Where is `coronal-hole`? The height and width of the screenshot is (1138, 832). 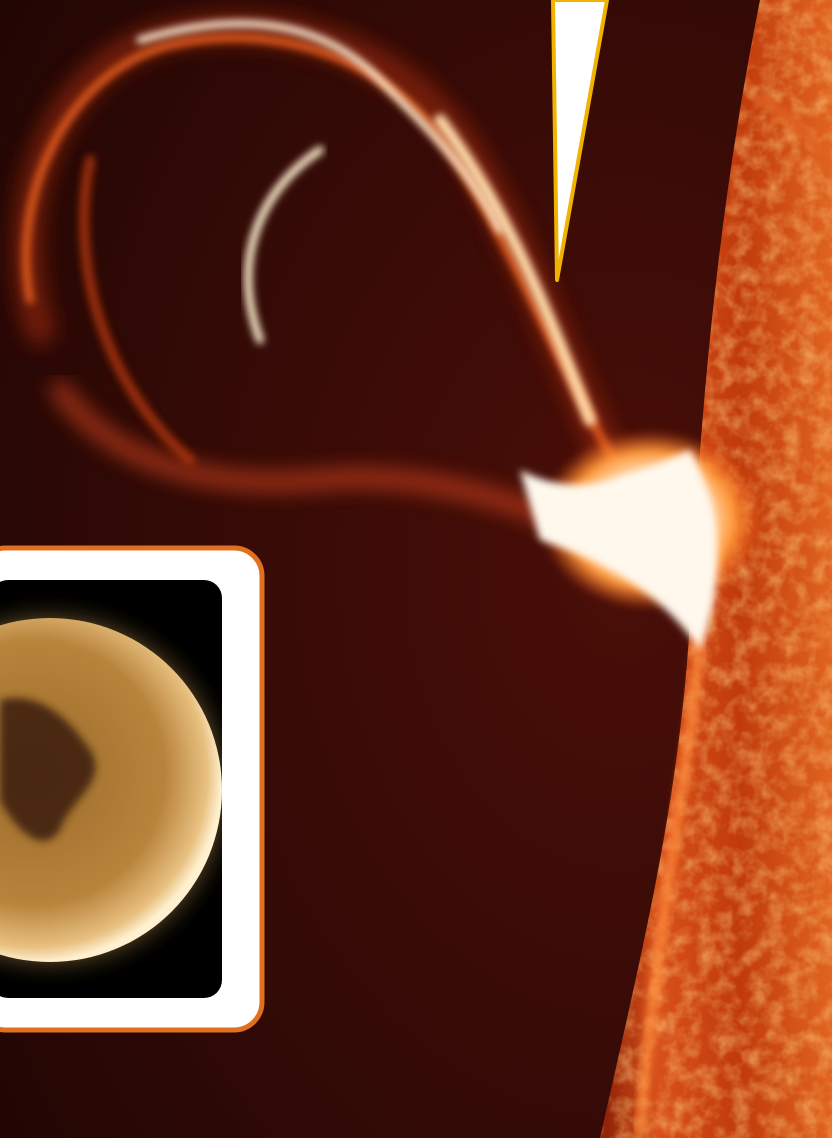 coronal-hole is located at coordinates (48, 769).